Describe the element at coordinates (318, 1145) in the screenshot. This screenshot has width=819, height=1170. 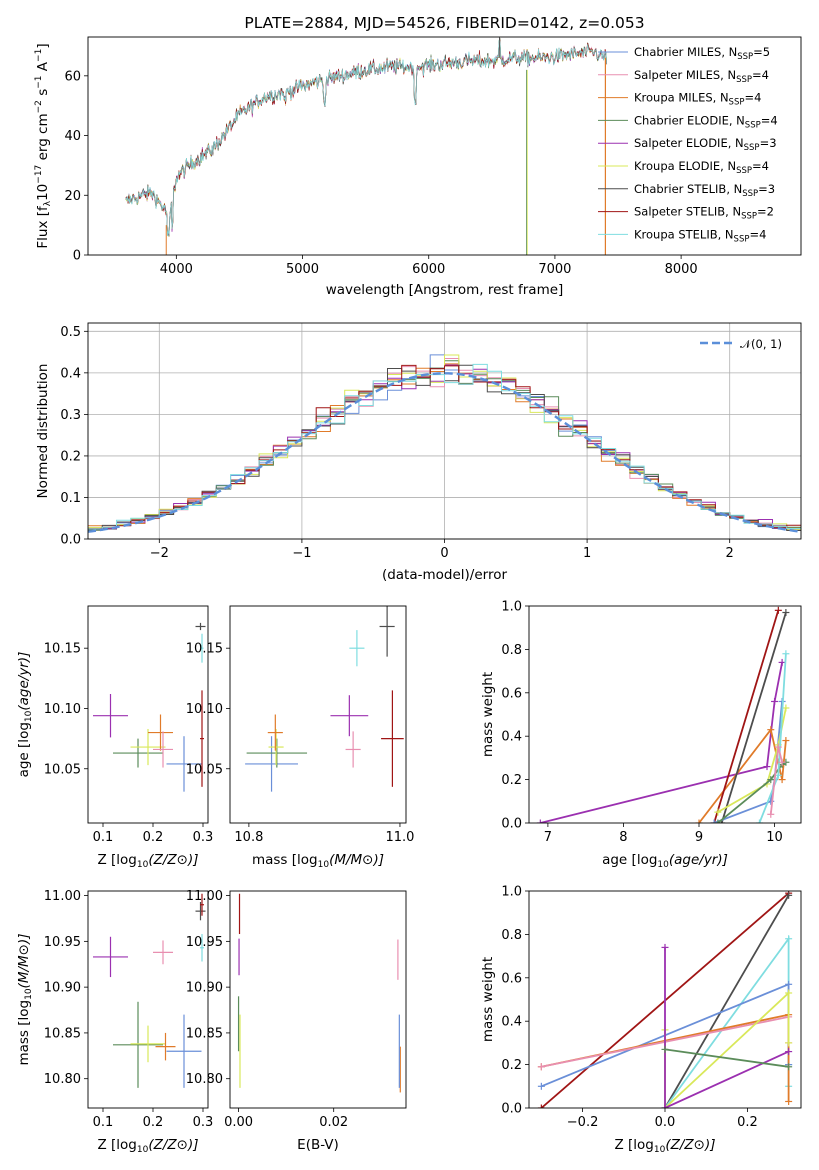
I see `mass_vs_EBV-xlabel: E(B-V)` at that location.